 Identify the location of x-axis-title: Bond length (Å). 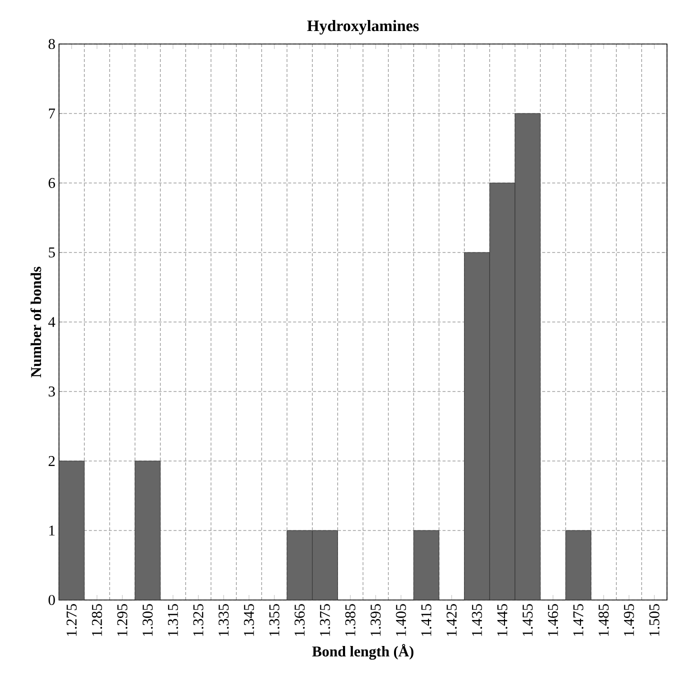
(363, 652).